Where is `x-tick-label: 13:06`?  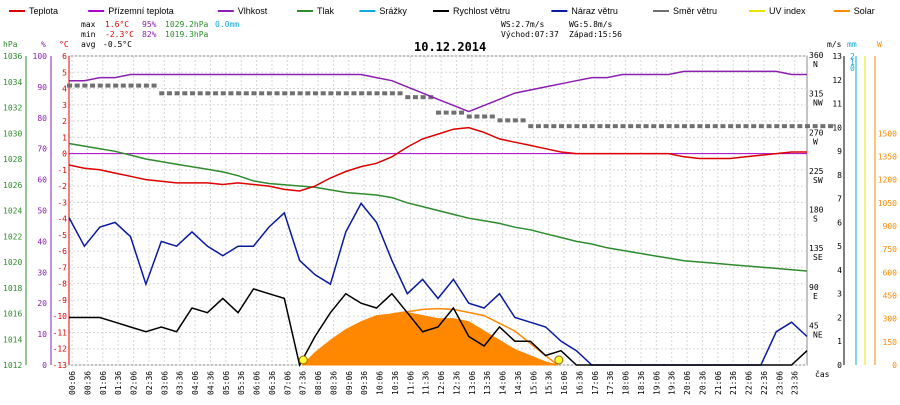
x-tick-label: 13:06 is located at coordinates (472, 383).